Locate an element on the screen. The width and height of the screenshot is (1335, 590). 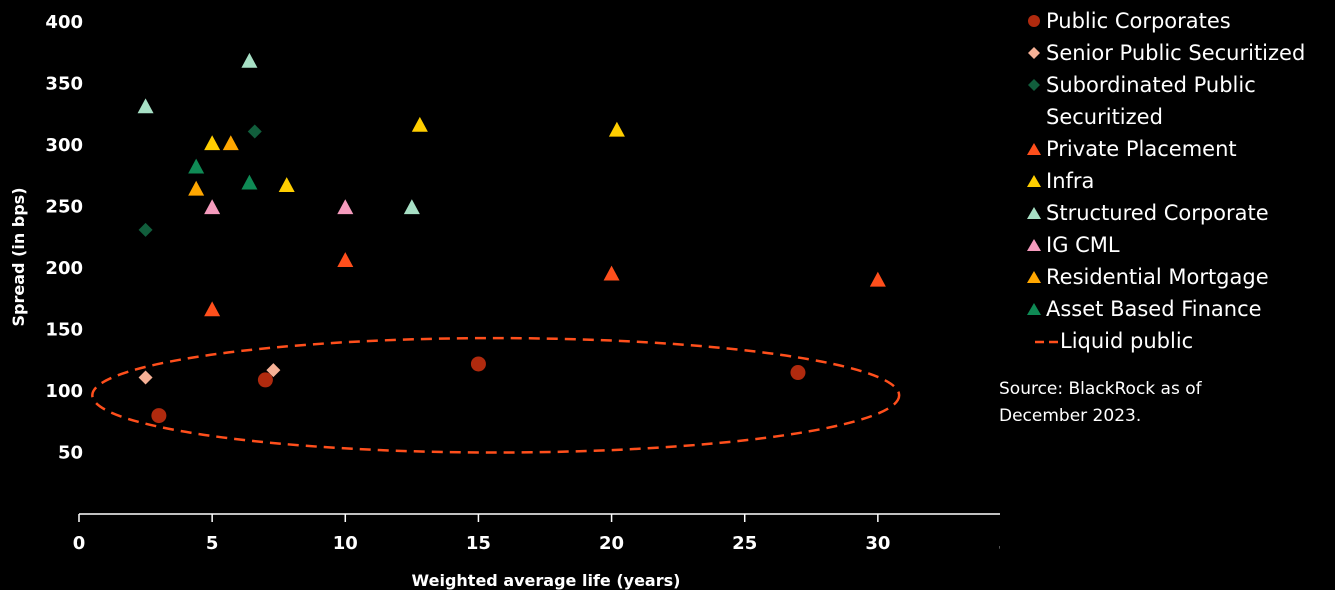
dashed-line-icon is located at coordinates (1046, 342).